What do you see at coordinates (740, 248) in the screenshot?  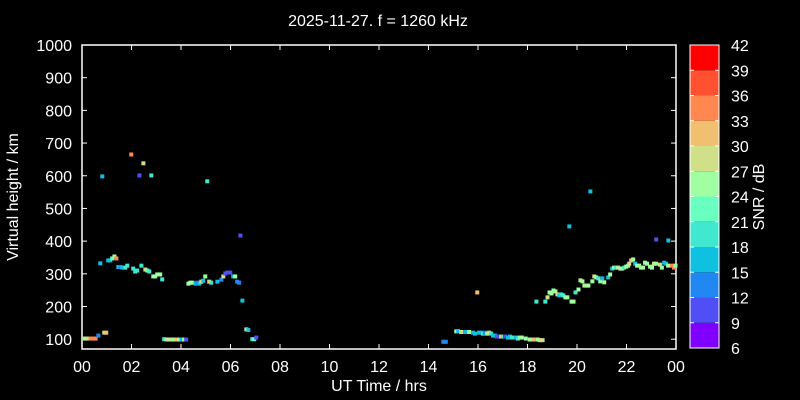 I see `colorbar-tick-label: 18` at bounding box center [740, 248].